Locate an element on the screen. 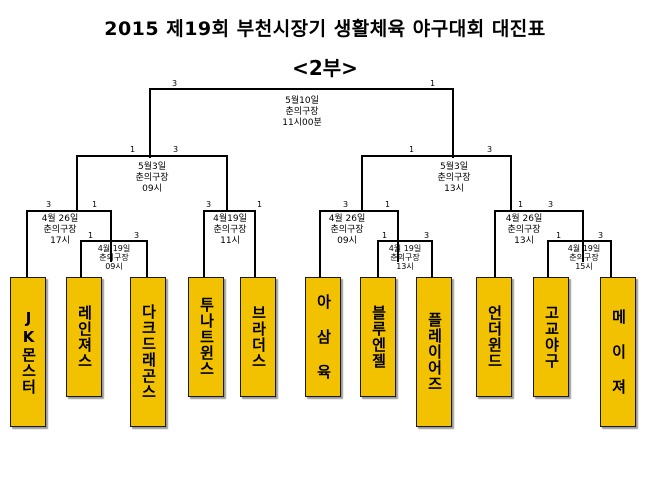 The image size is (650, 487). qf3-bracket-line is located at coordinates (359, 244).